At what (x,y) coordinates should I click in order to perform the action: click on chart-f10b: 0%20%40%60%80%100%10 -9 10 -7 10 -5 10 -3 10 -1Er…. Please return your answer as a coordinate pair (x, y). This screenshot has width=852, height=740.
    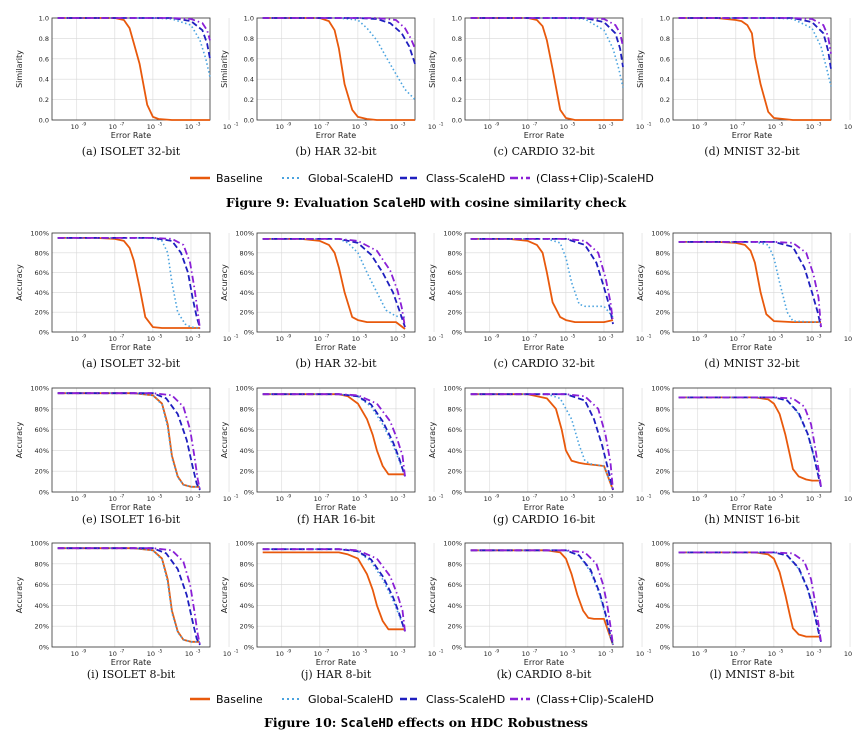
    Looking at the image, I should click on (332, 300).